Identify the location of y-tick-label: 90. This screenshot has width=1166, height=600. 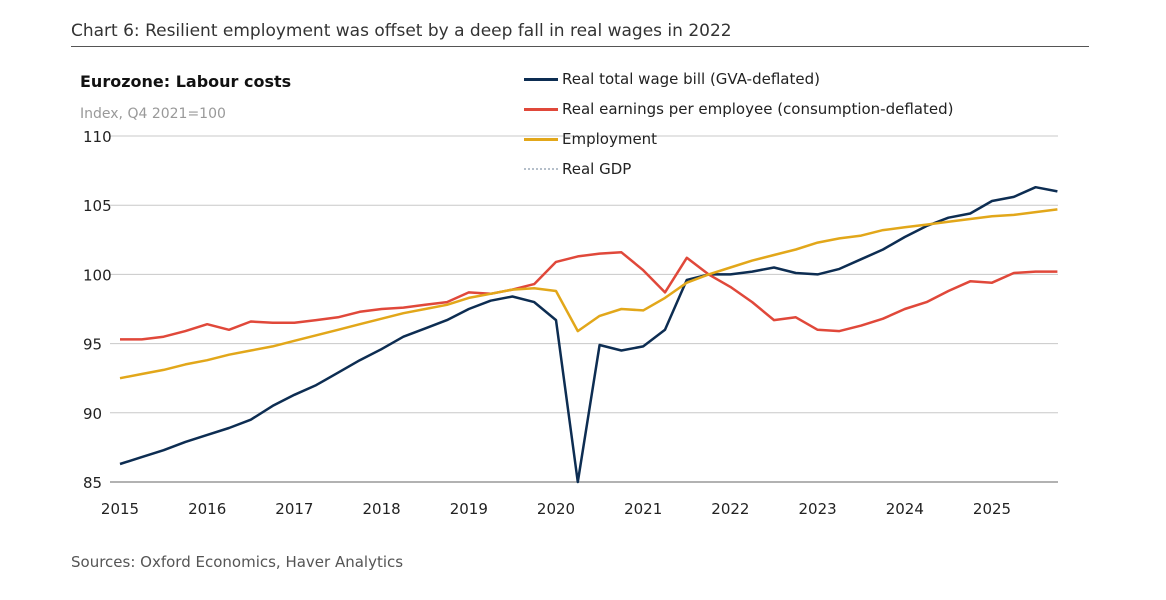
(92, 414).